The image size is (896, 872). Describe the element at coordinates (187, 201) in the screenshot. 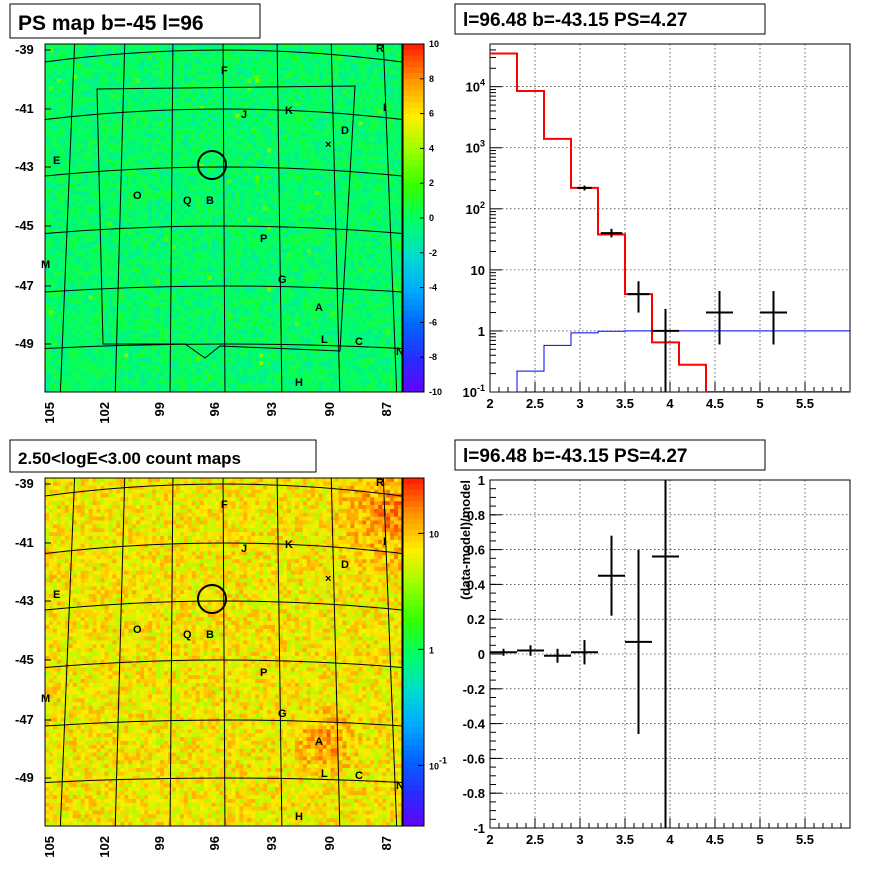

I see `source-label-Q: Q` at that location.